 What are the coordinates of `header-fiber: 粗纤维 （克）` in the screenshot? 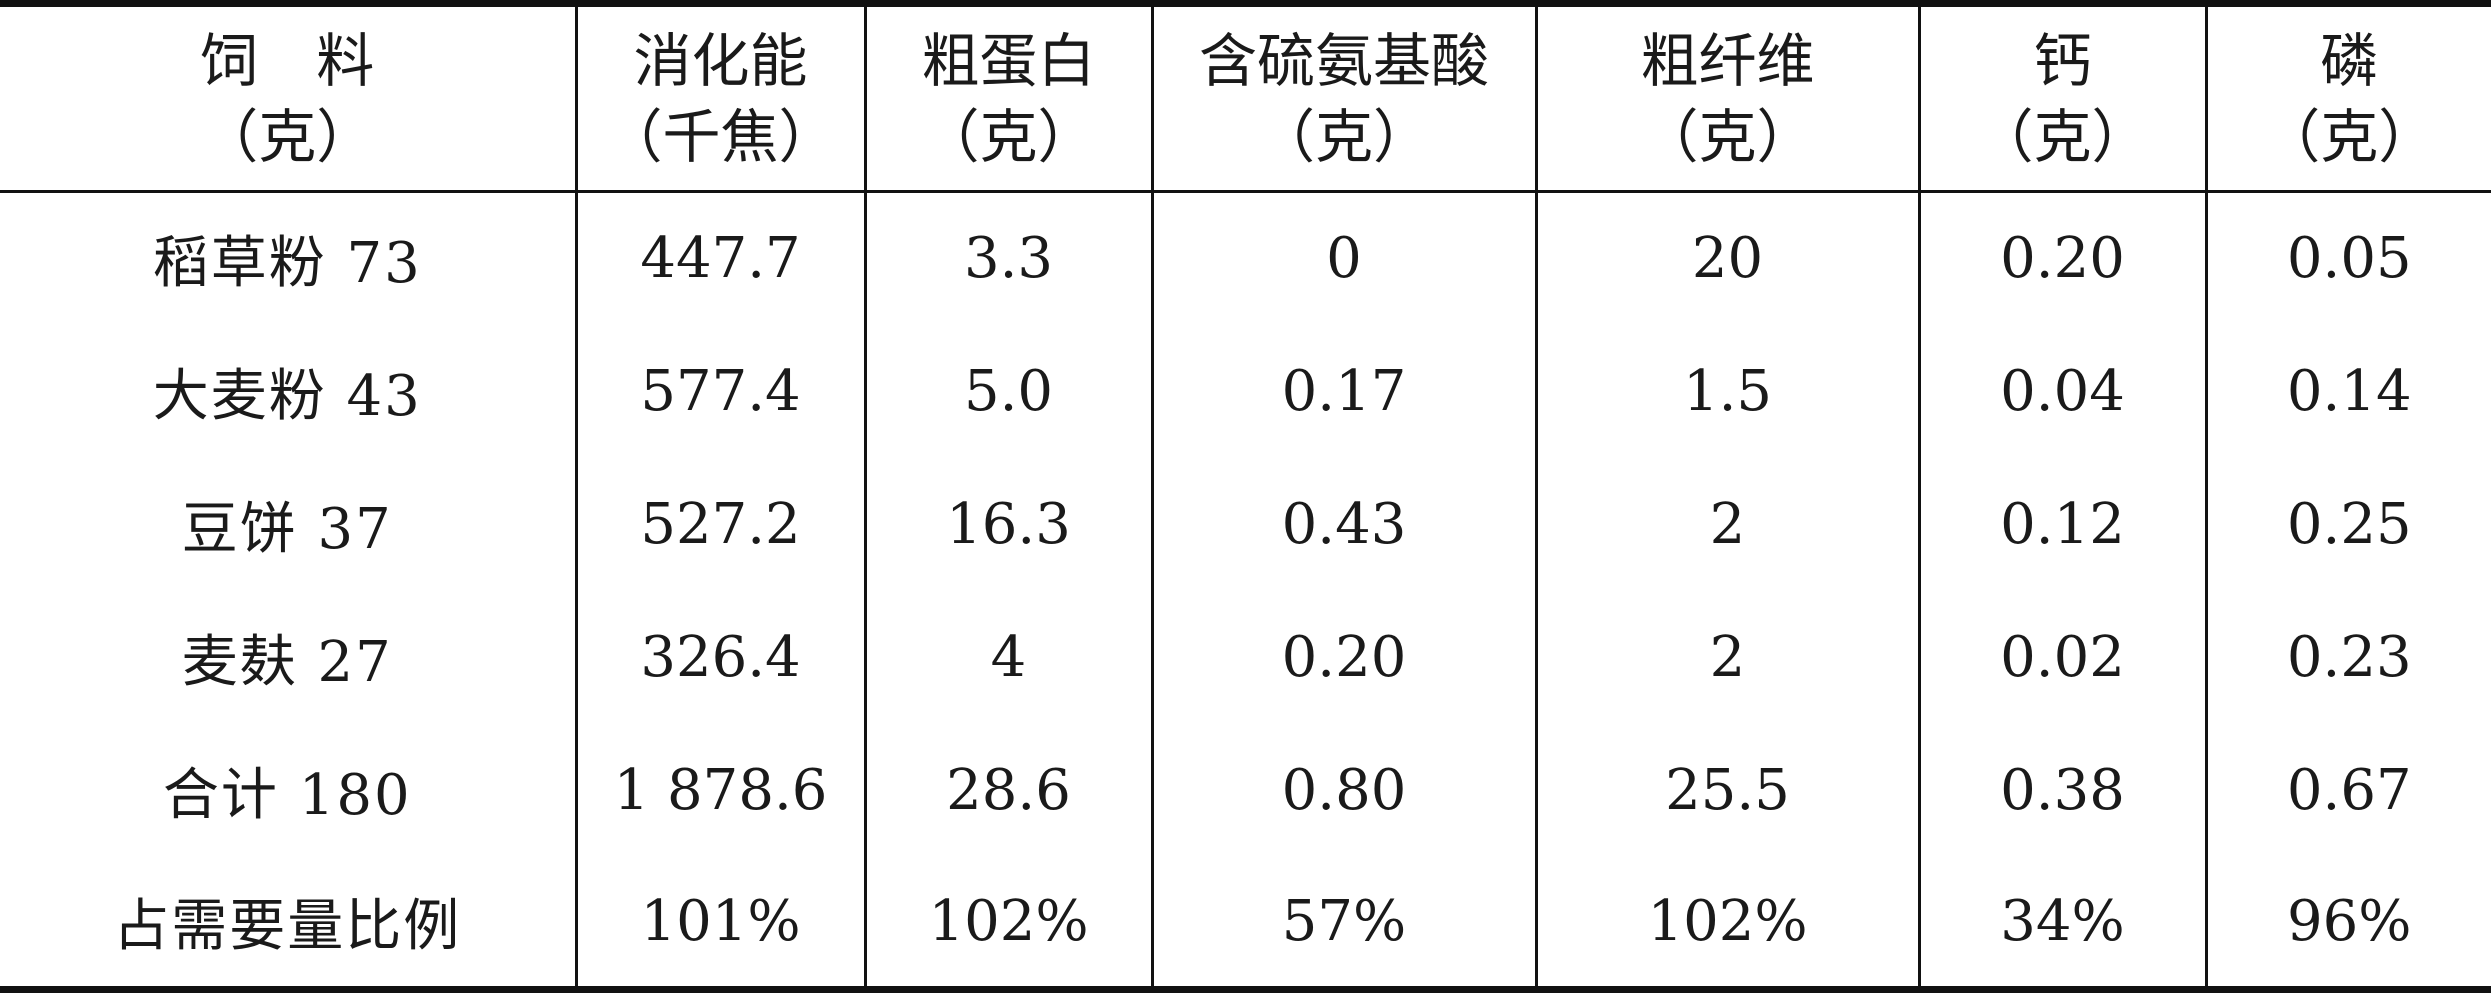 It's located at (1726, 96).